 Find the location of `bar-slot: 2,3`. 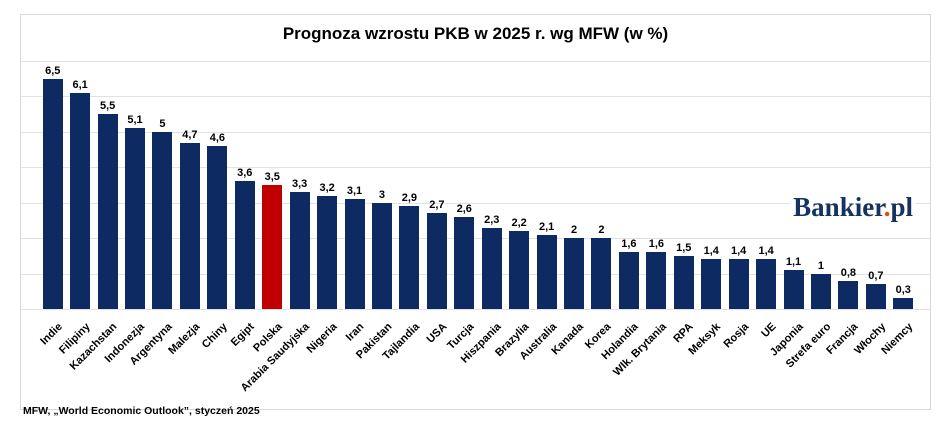

bar-slot: 2,3 is located at coordinates (491, 185).